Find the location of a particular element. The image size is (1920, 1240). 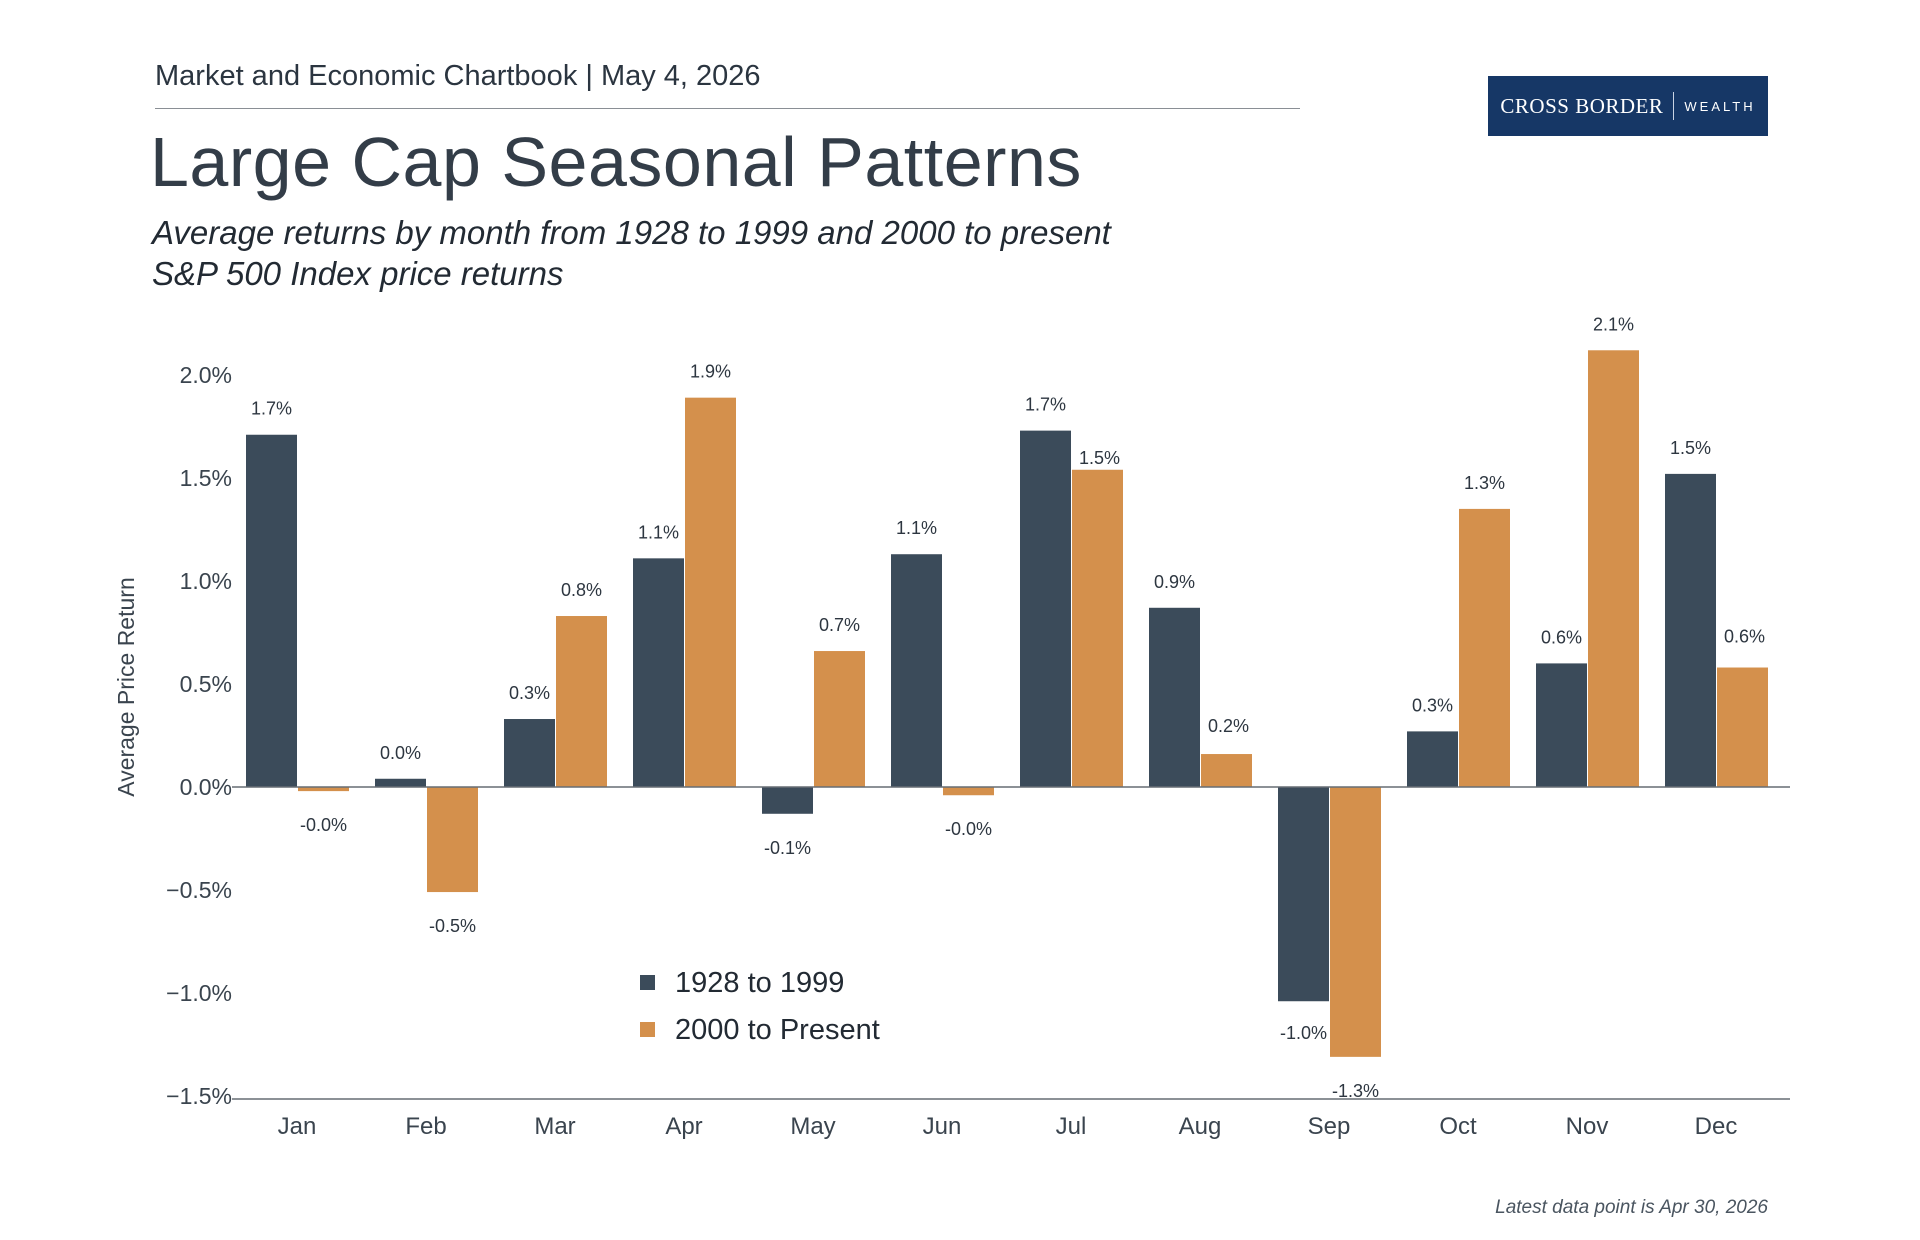

data-label: -0.1% is located at coordinates (787, 848).